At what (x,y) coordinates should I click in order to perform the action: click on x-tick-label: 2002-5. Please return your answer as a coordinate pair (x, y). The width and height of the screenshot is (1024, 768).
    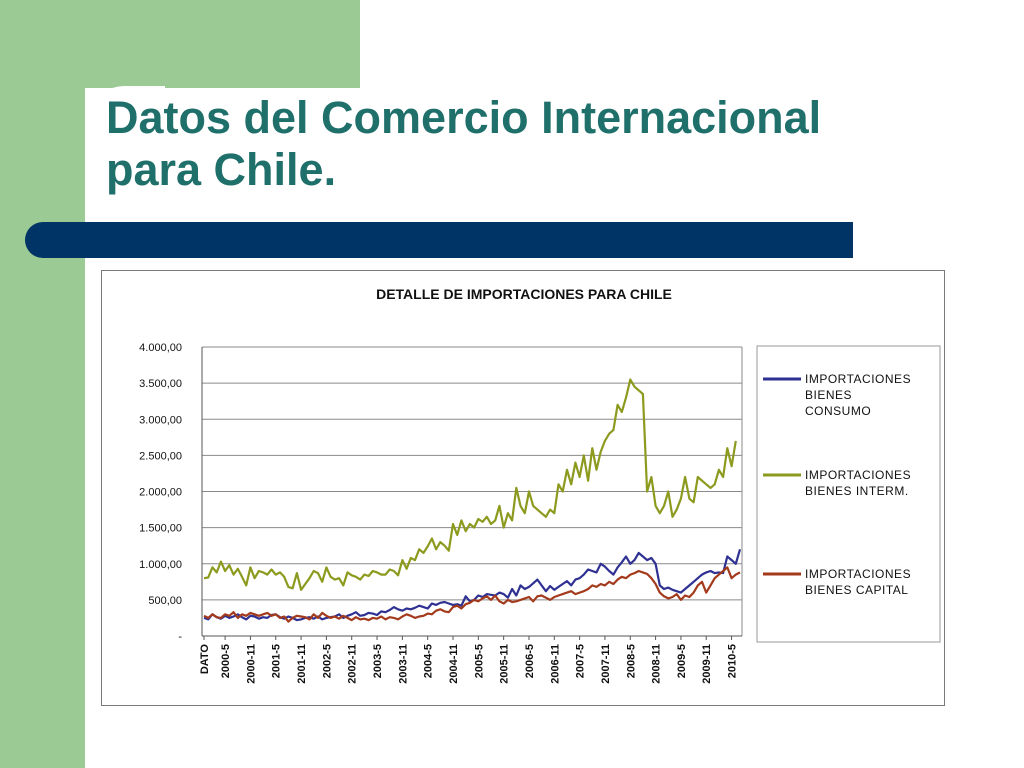
    Looking at the image, I should click on (327, 661).